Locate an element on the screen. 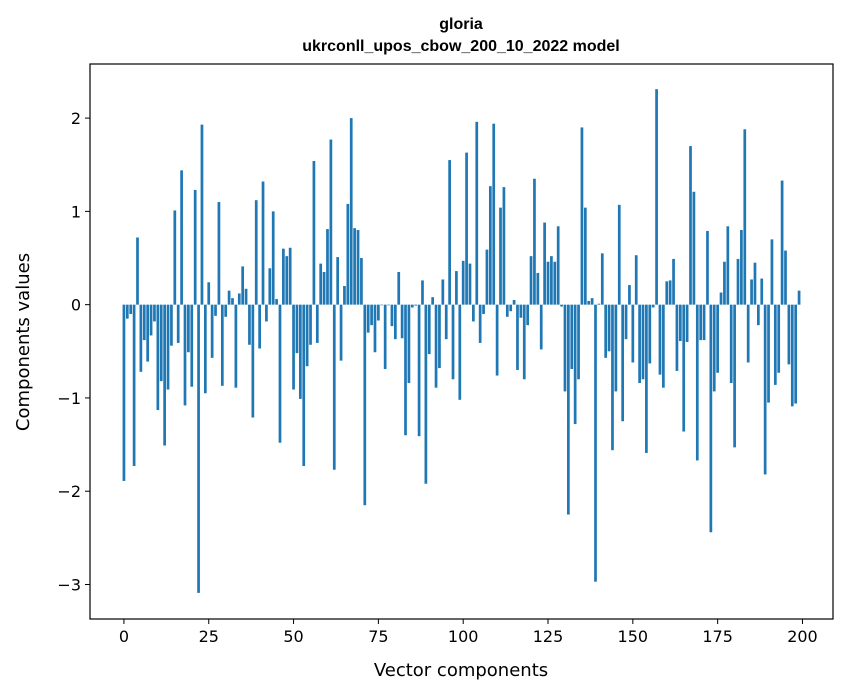 The width and height of the screenshot is (847, 696). y-axis-ticks: −3 −2 −1 0 1 2 is located at coordinates (73, 351).